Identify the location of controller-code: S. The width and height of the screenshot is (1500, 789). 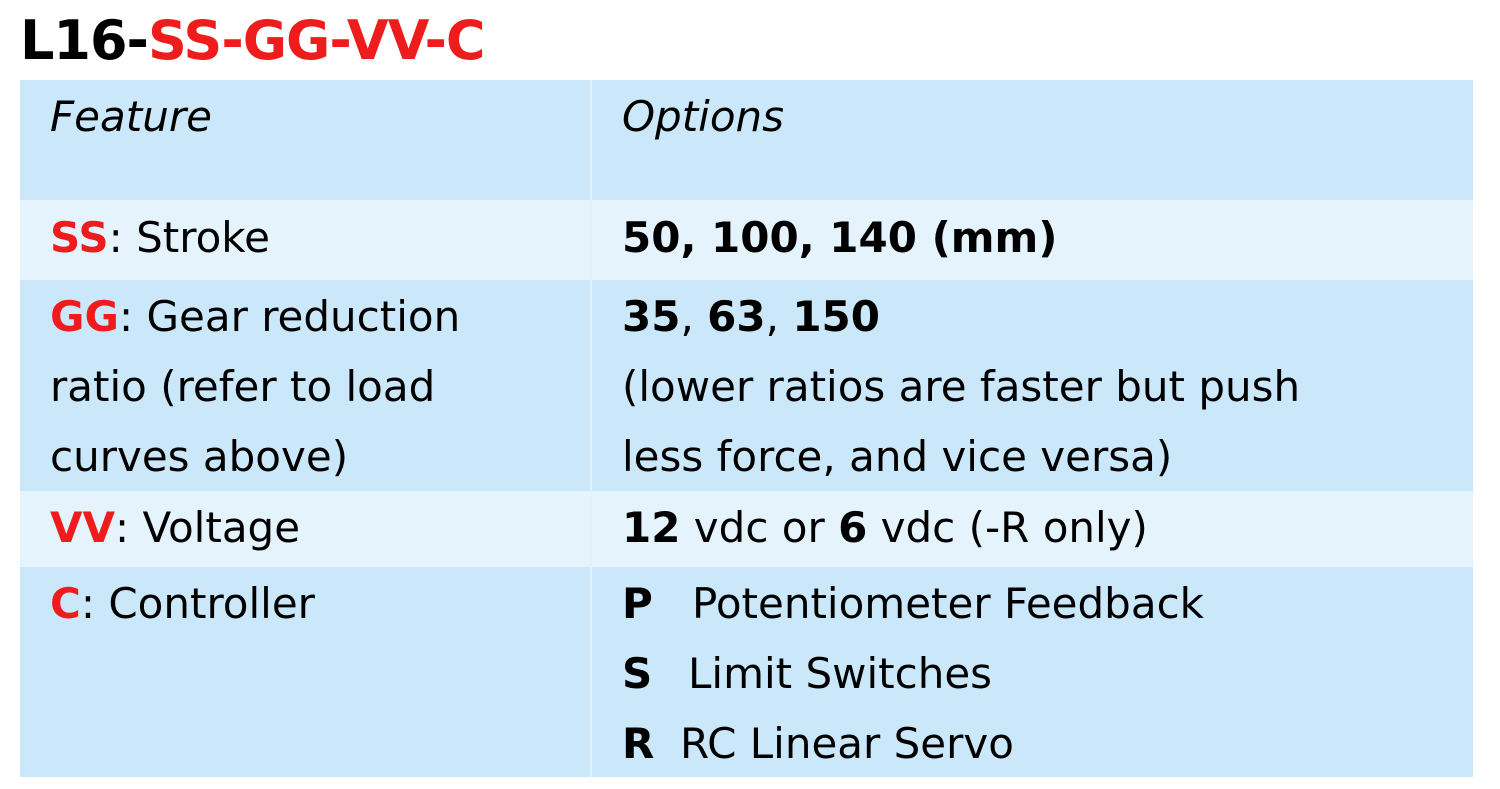
(637, 673).